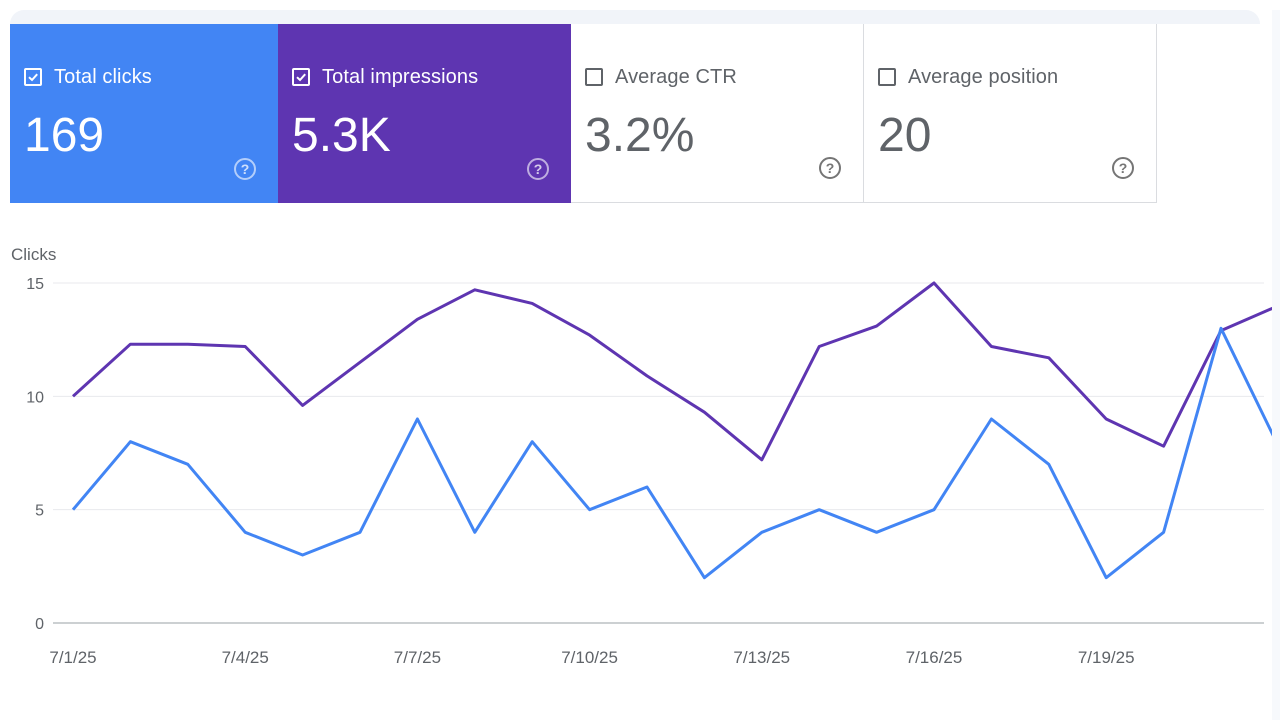  I want to click on card-header: Total clicks, so click(88, 77).